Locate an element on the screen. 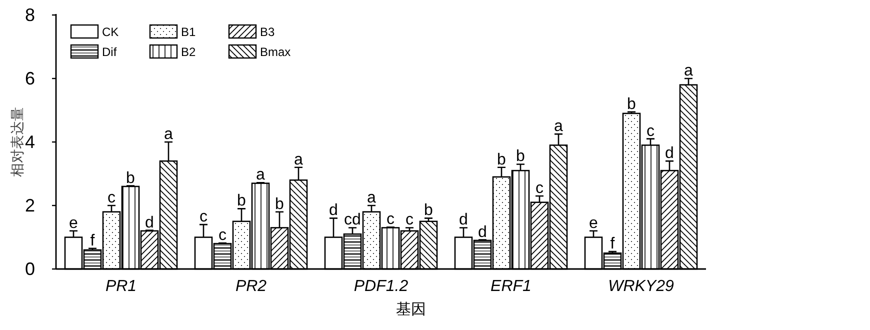  y-tick-label: 8 is located at coordinates (30, 15).